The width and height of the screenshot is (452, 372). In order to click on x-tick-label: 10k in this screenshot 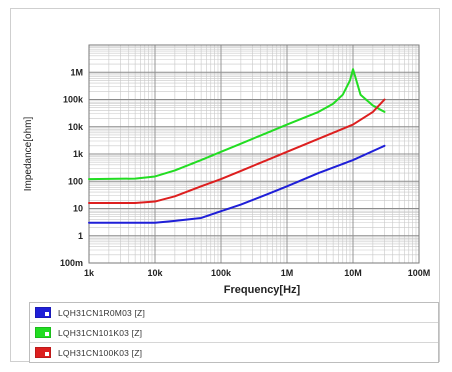, I will do `click(155, 273)`.